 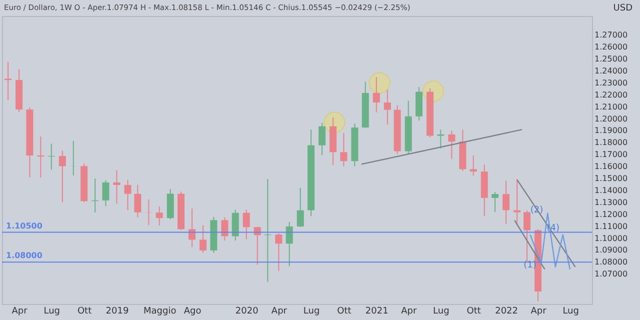 I want to click on point, so click(x=379, y=83).